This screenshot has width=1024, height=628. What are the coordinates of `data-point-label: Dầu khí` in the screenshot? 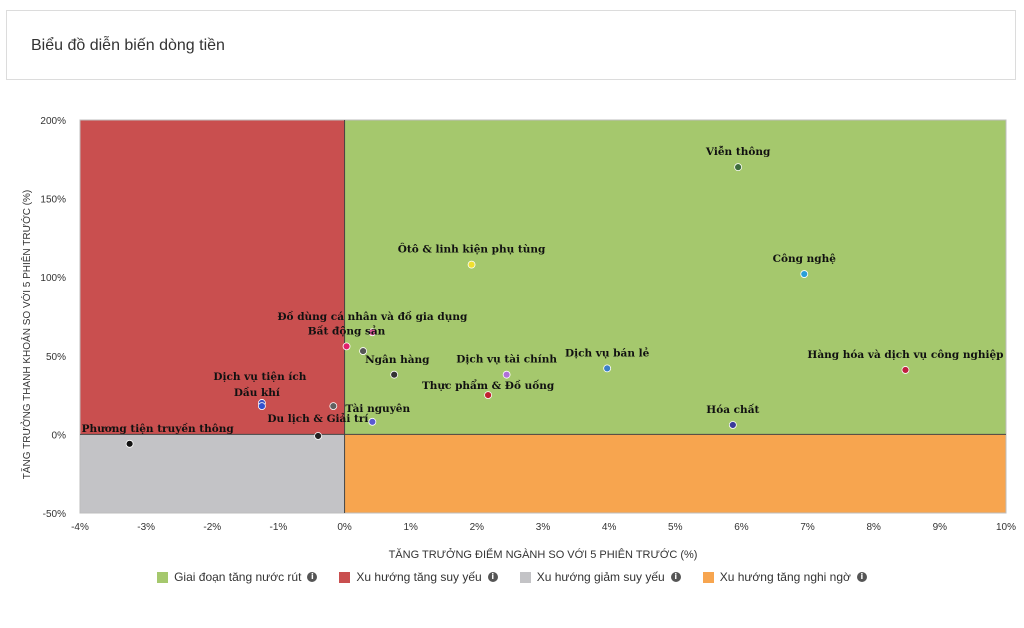 It's located at (257, 392).